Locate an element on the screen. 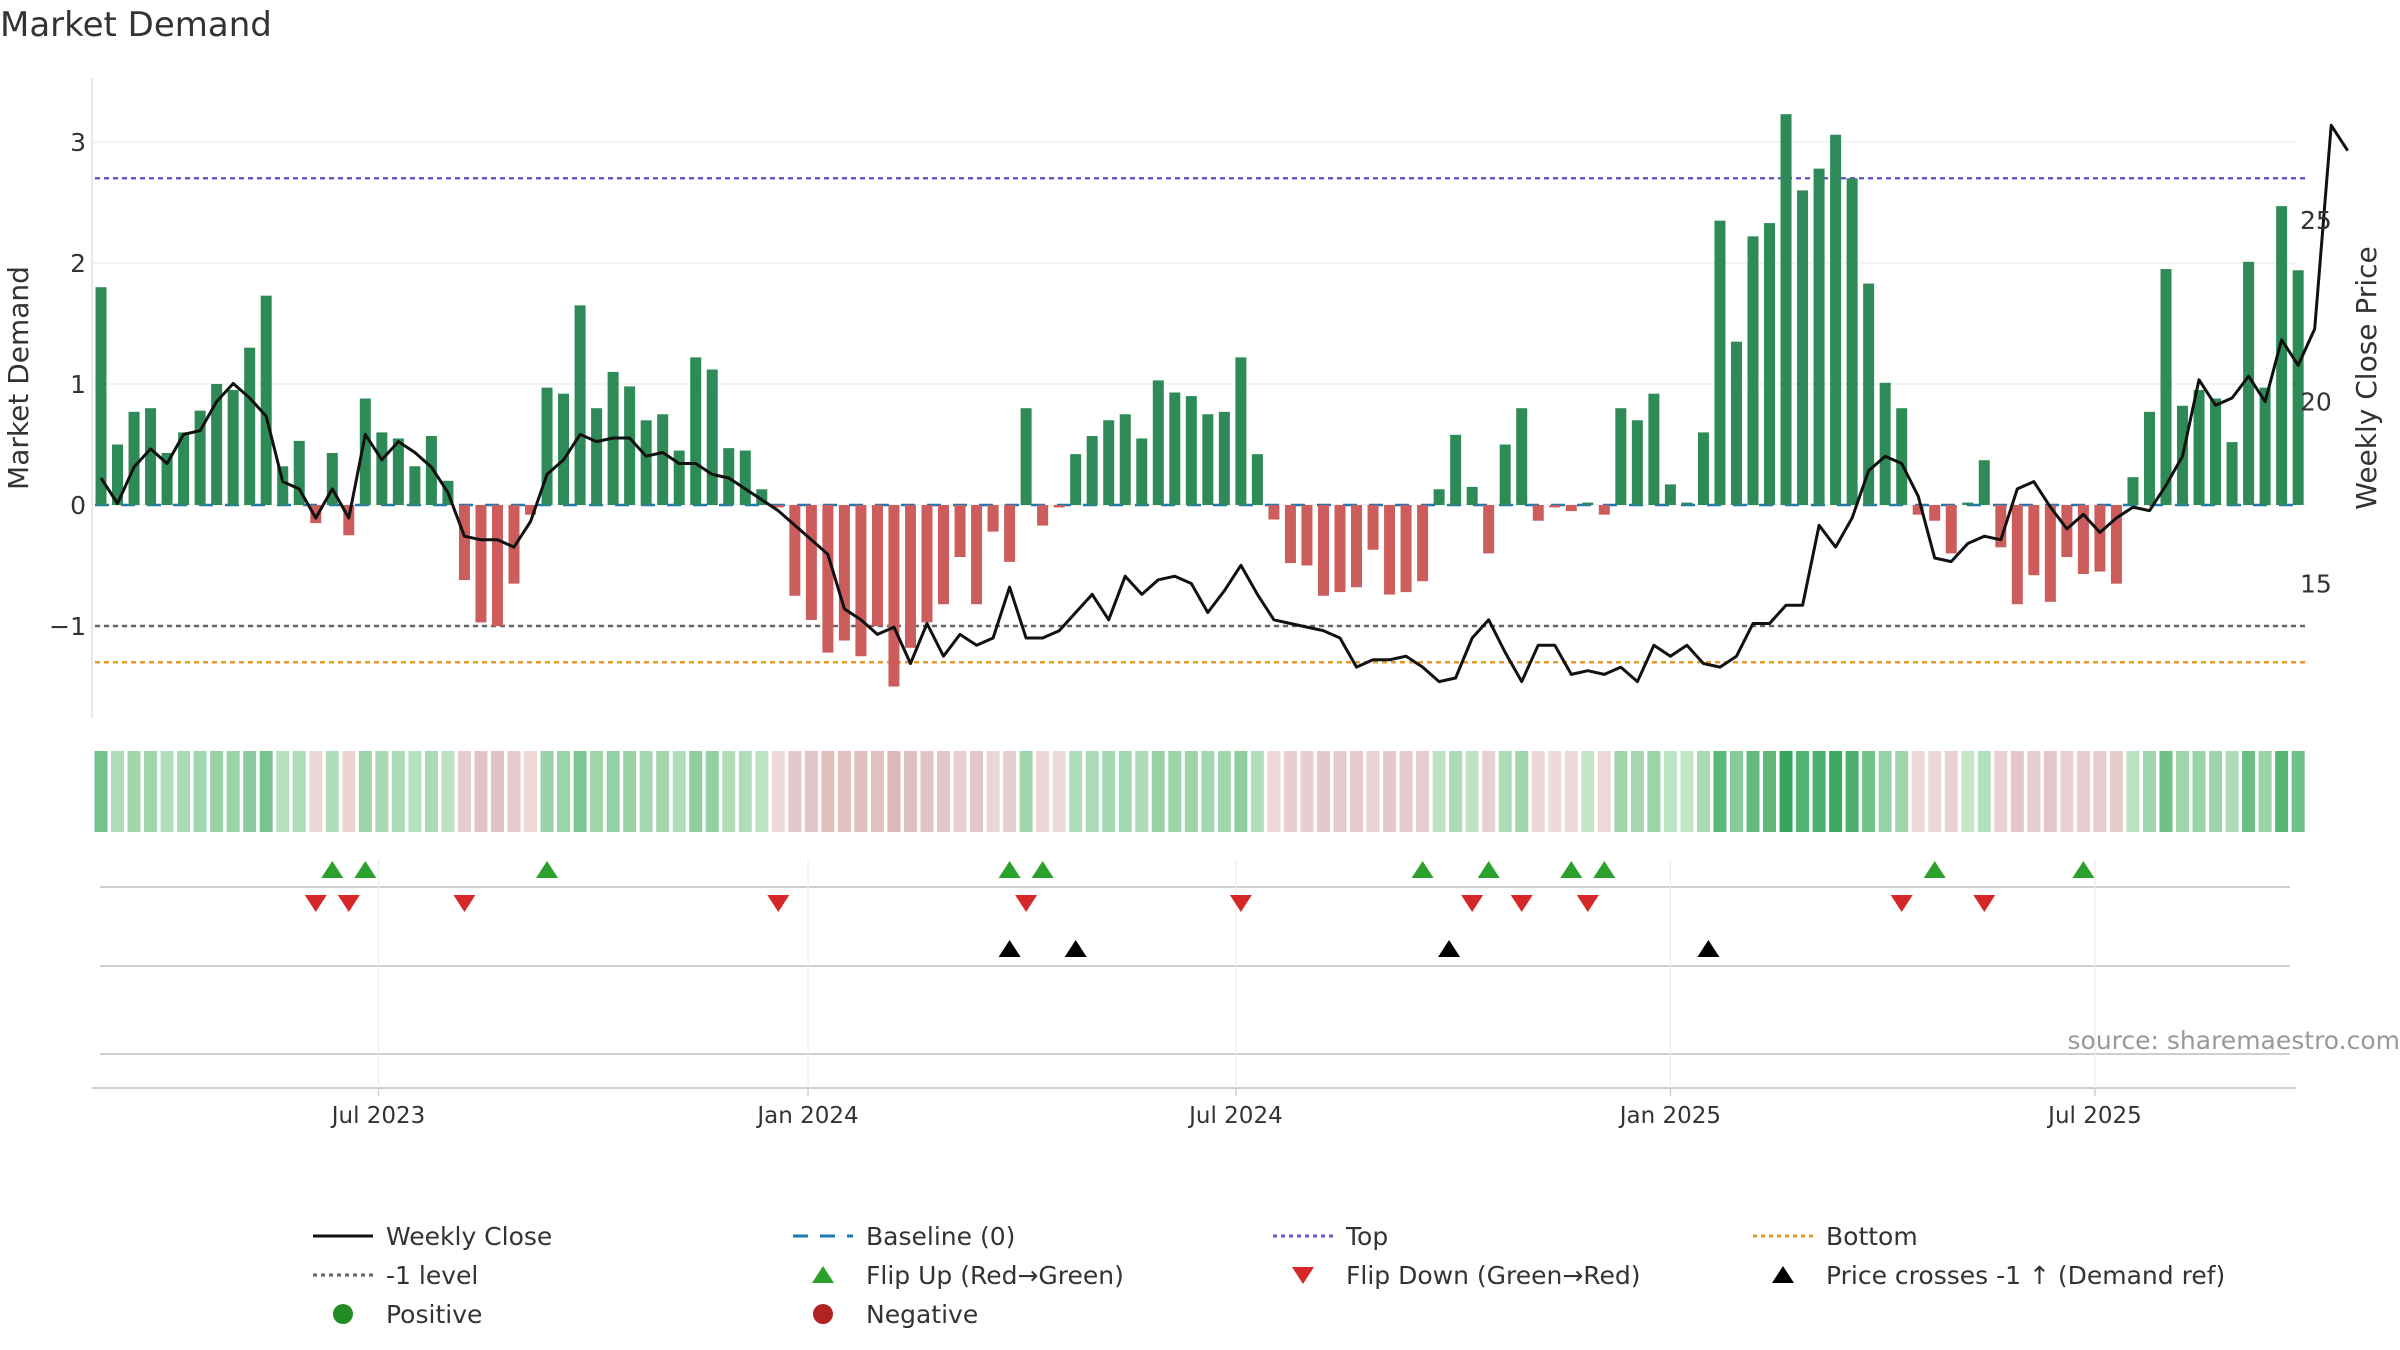 The height and width of the screenshot is (1350, 2400). right-y-tick-label: 25 is located at coordinates (2316, 220).